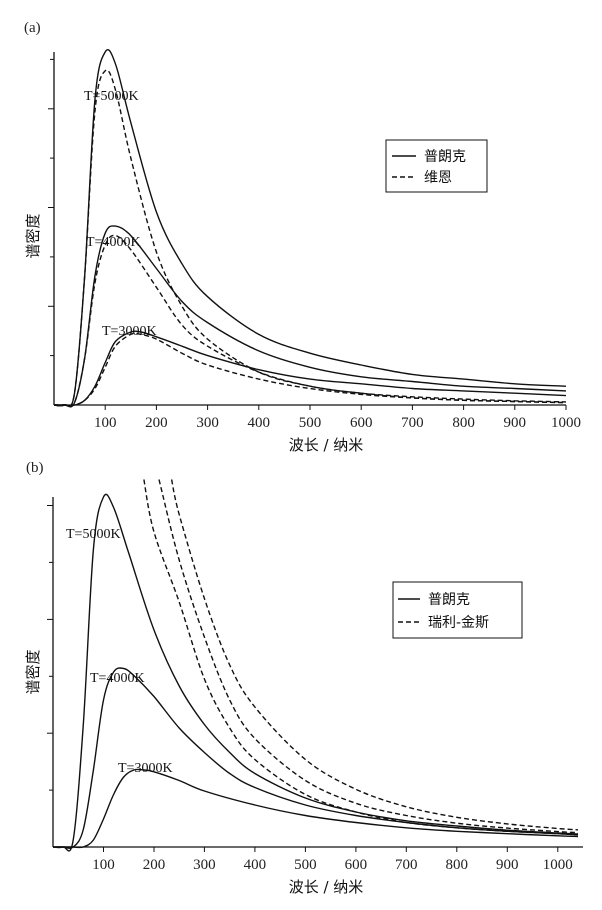 This screenshot has width=602, height=910. What do you see at coordinates (33, 235) in the screenshot?
I see `panel-a-y-axis-label: 谱密度` at bounding box center [33, 235].